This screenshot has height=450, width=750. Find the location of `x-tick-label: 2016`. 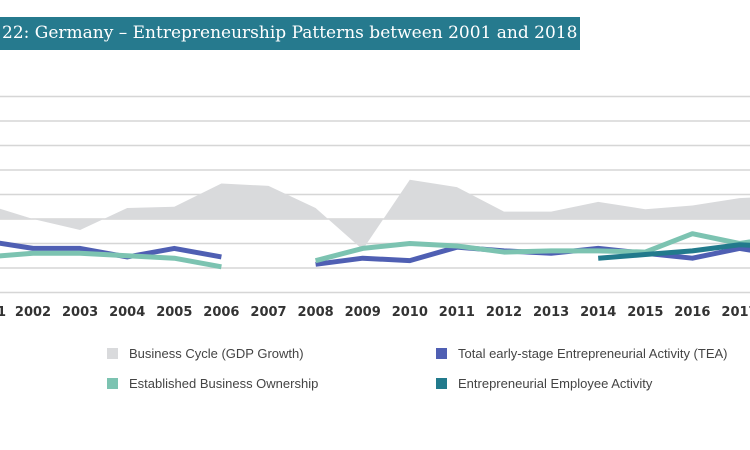

x-tick-label: 2016 is located at coordinates (692, 312).